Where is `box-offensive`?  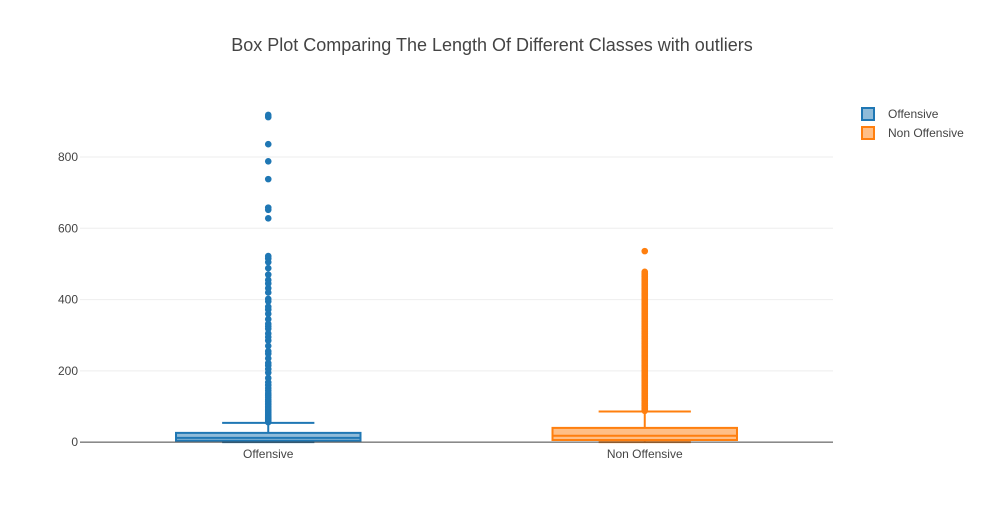 box-offensive is located at coordinates (268, 277).